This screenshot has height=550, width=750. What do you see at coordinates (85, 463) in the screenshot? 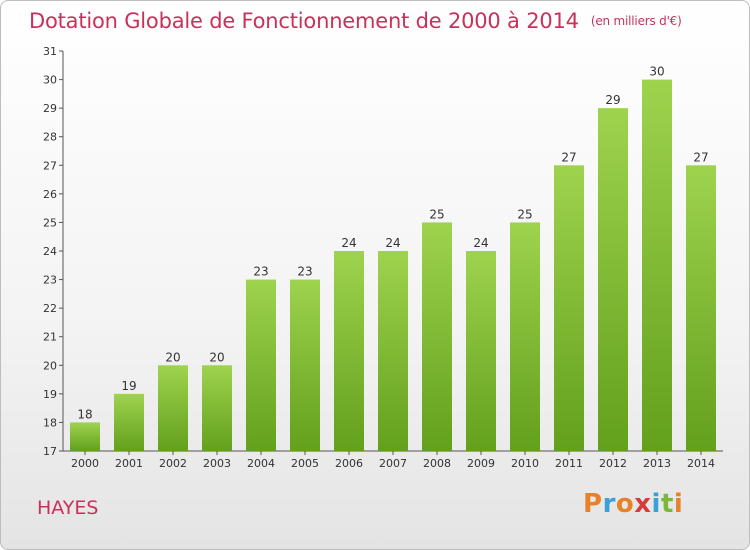
I see `x-tick-label: 2000` at bounding box center [85, 463].